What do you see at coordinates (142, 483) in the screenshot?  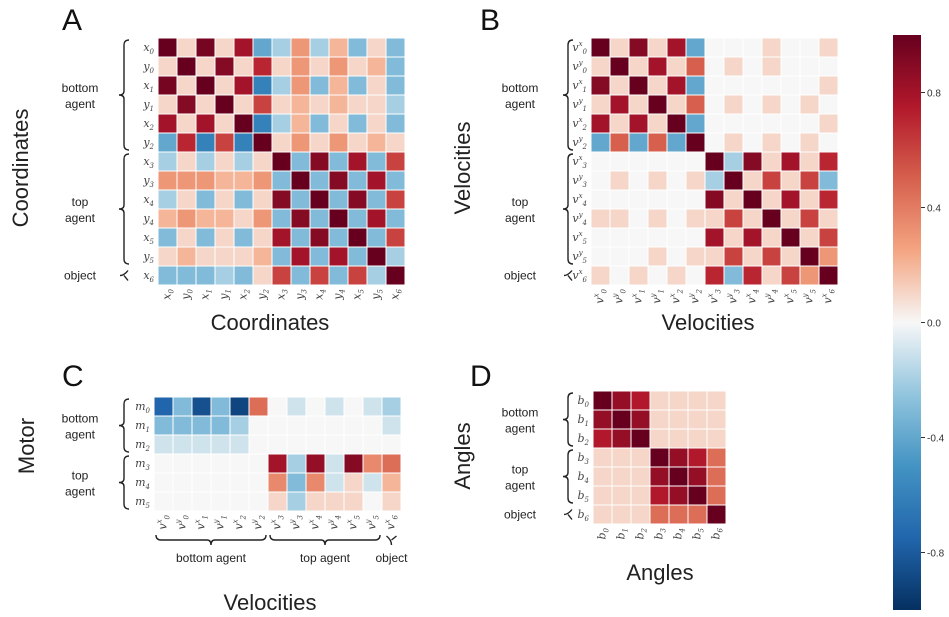 I see `tick-label: m4` at bounding box center [142, 483].